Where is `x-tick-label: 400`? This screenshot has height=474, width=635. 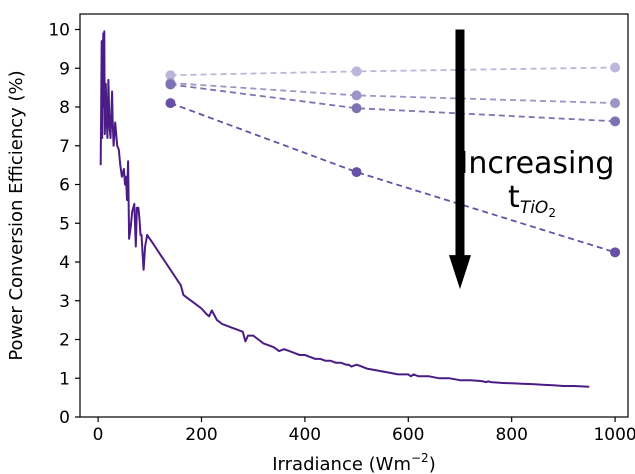
x-tick-label: 400 is located at coordinates (305, 435).